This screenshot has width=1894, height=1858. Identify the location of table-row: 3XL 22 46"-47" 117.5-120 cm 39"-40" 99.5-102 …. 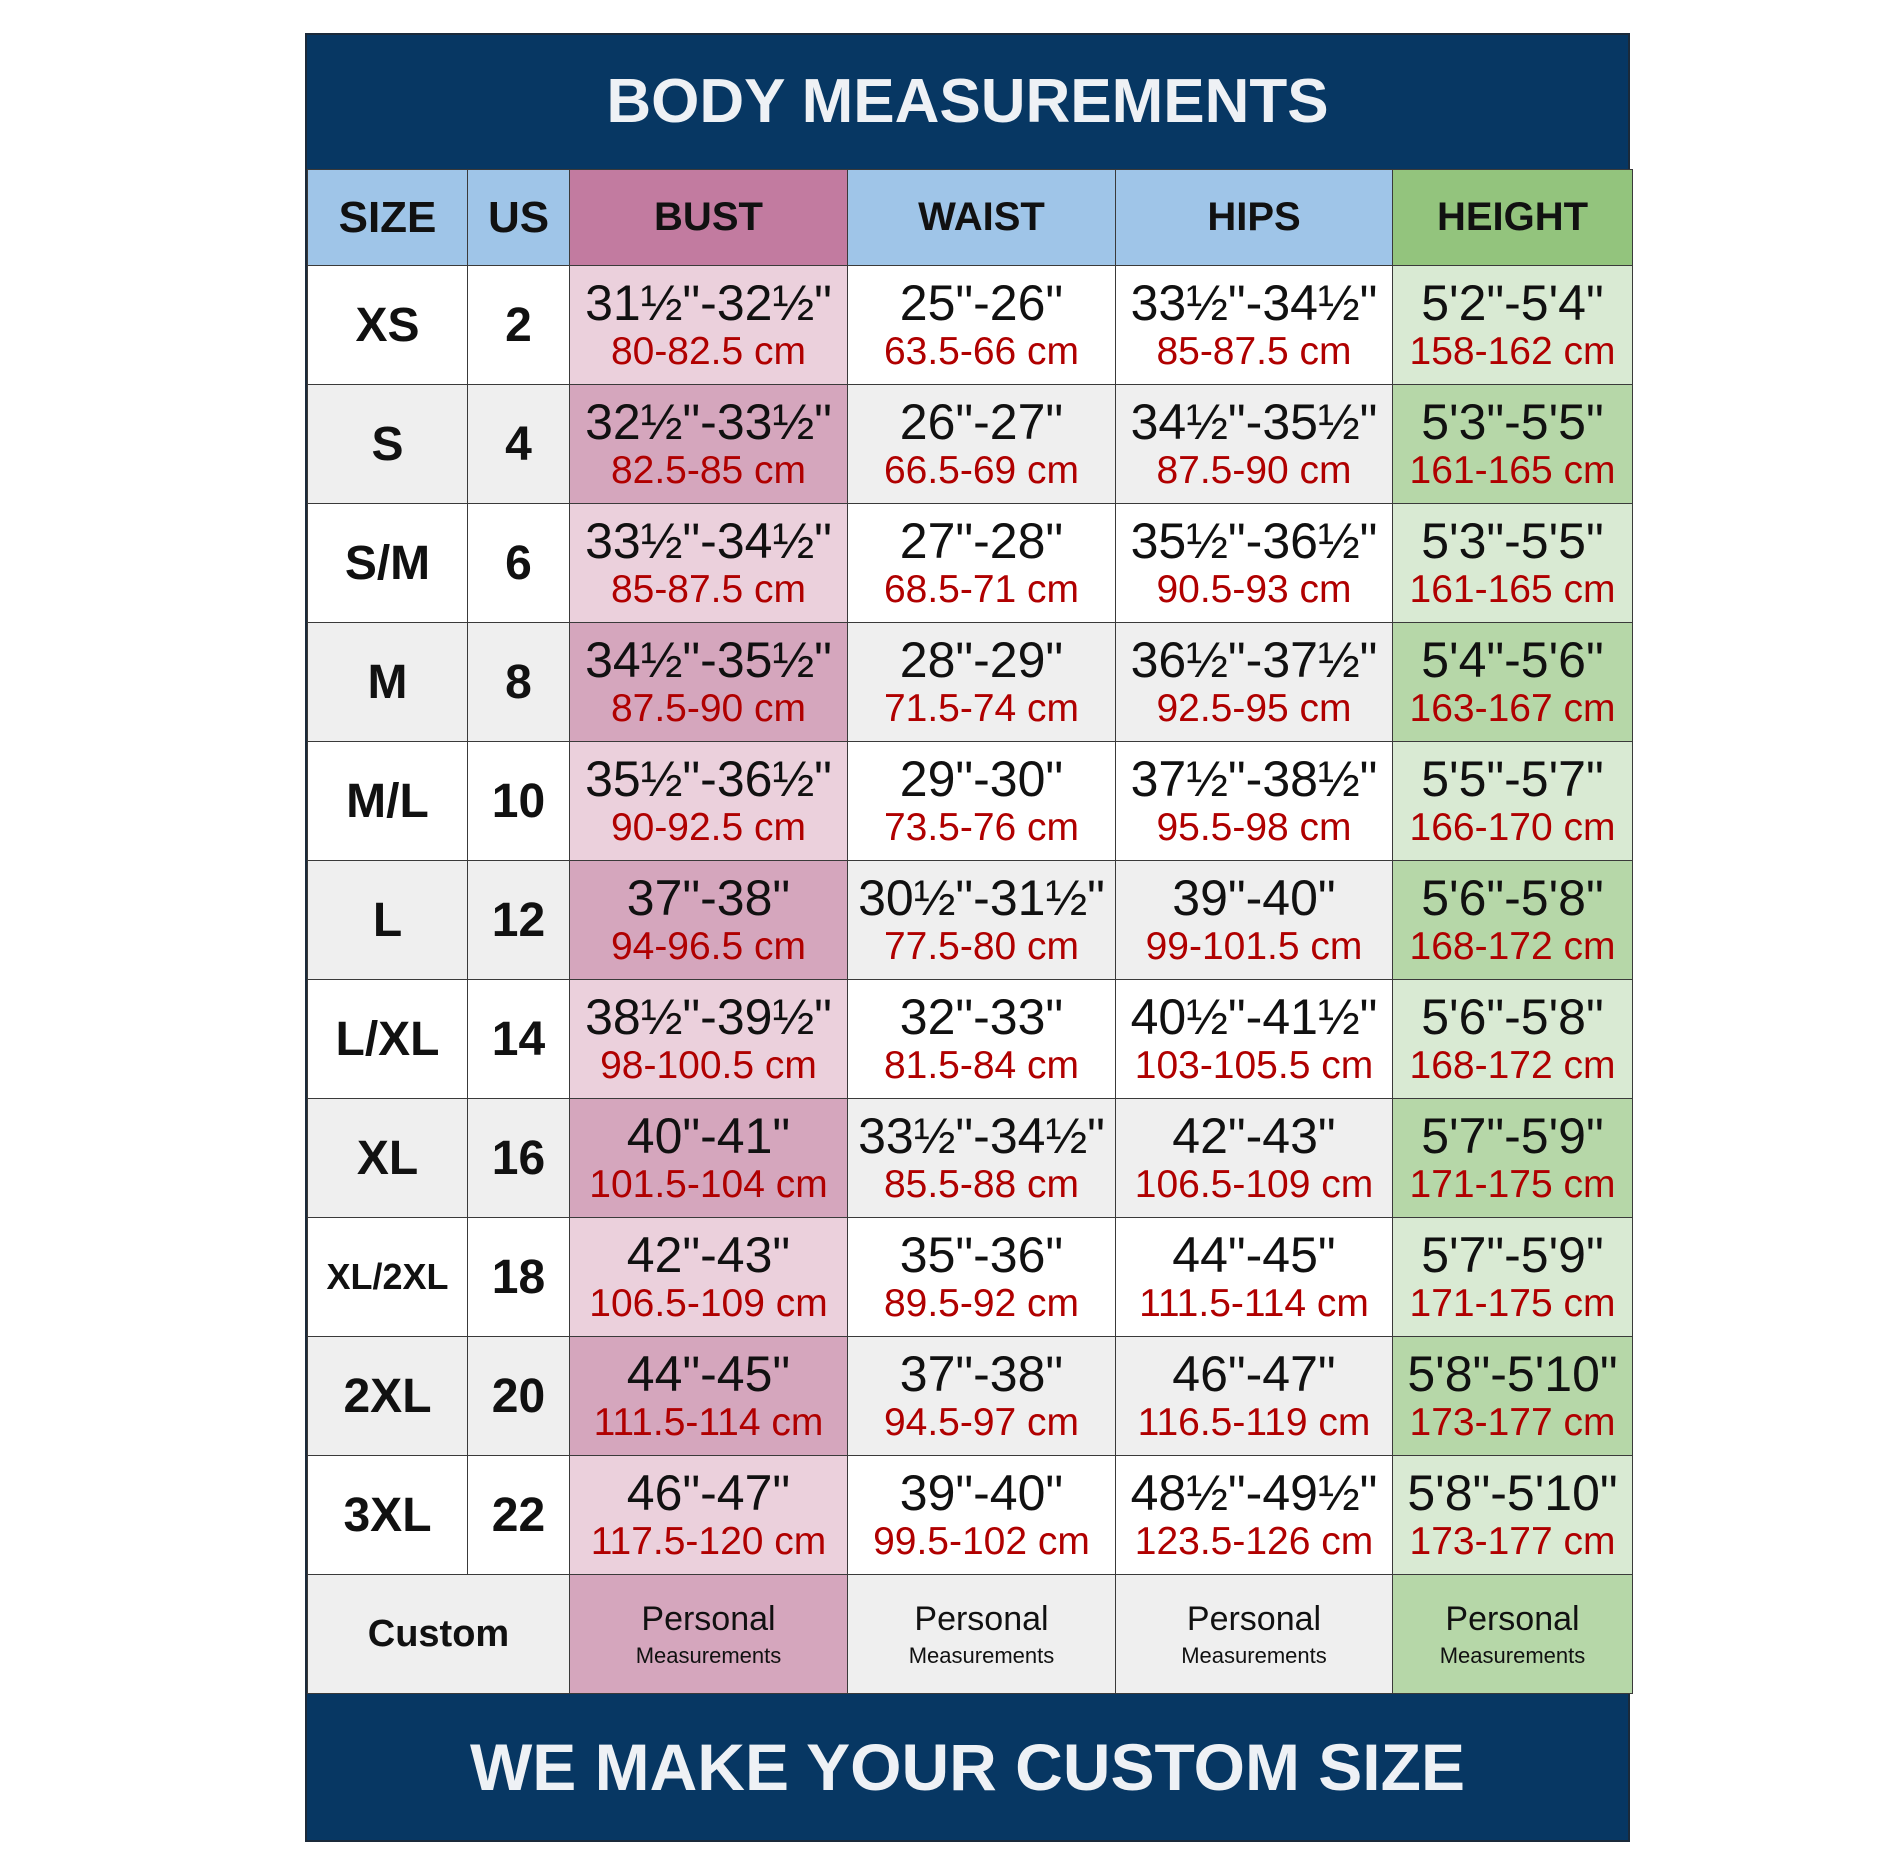
(970, 1515).